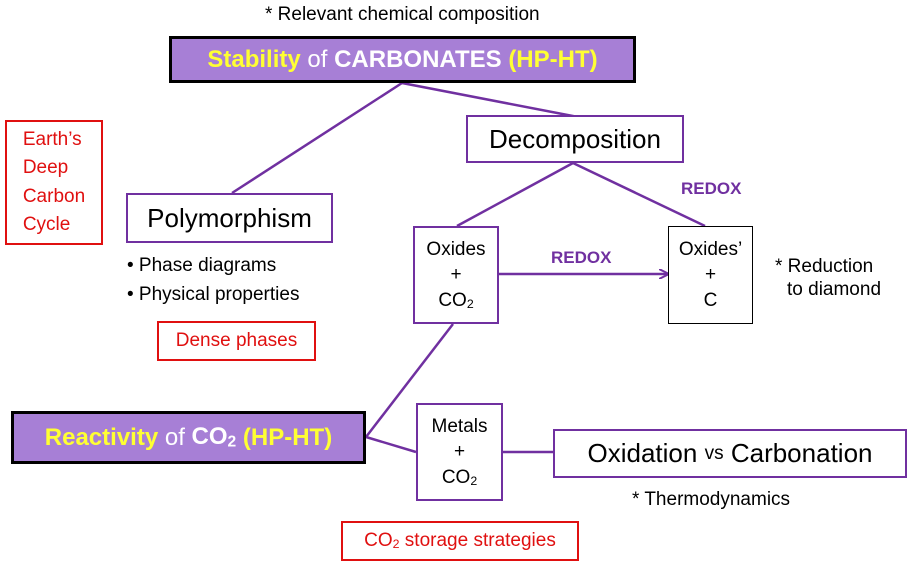 The height and width of the screenshot is (569, 914). What do you see at coordinates (711, 499) in the screenshot?
I see `thermodynamics-note: * Thermodynamics` at bounding box center [711, 499].